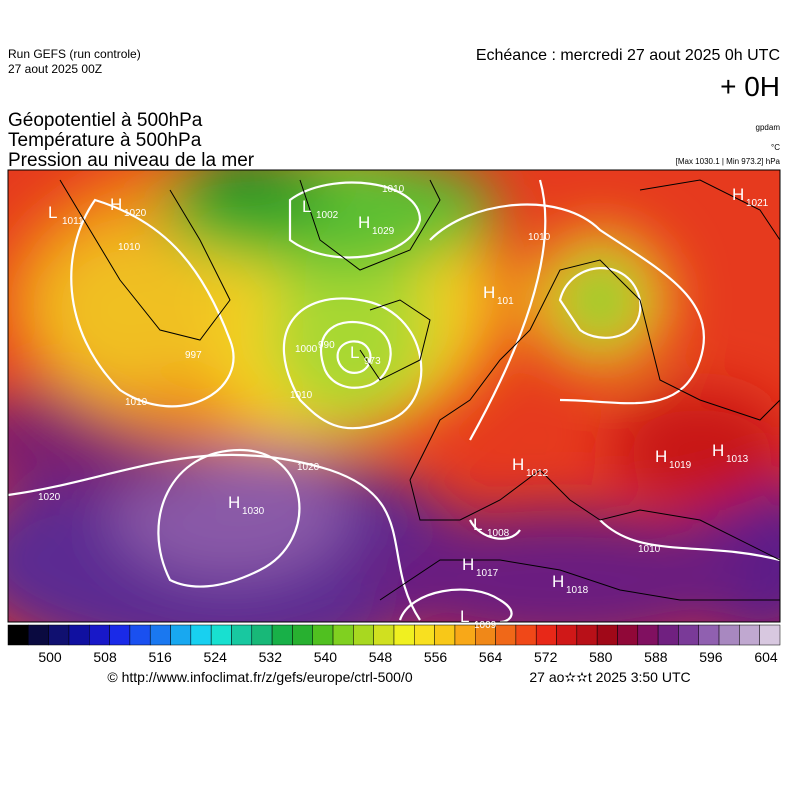  What do you see at coordinates (105, 657) in the screenshot?
I see `colorbar-tick-label: 508` at bounding box center [105, 657].